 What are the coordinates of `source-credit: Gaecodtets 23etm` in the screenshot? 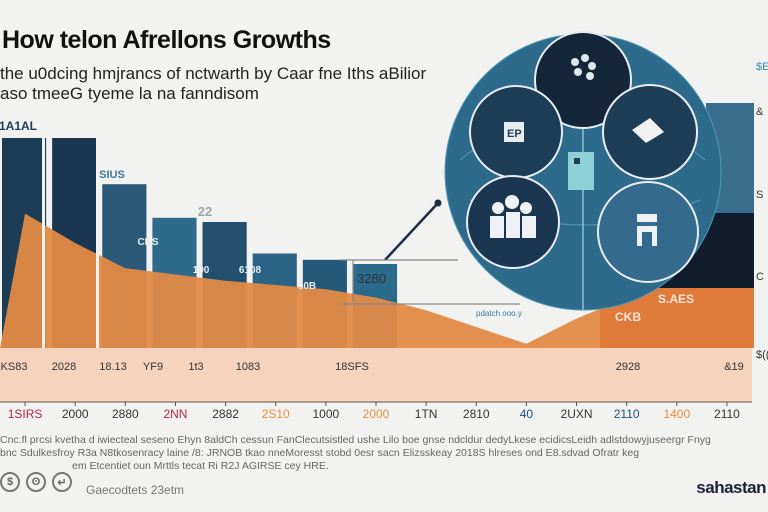 It's located at (135, 490).